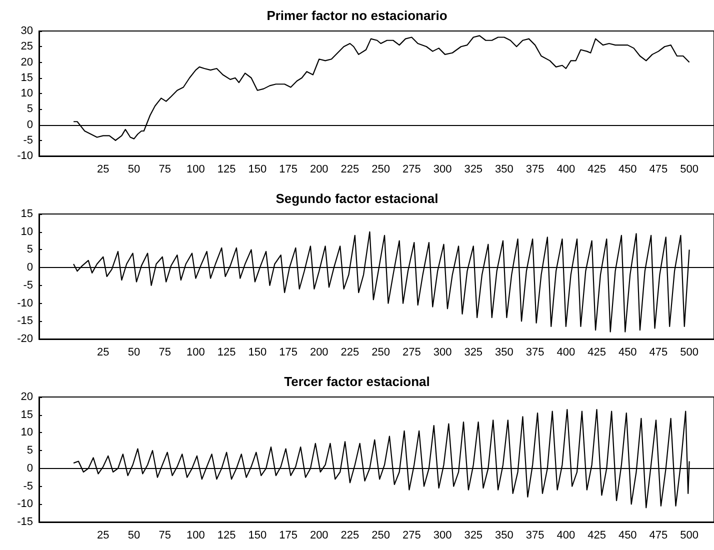 The image size is (714, 550). I want to click on y-tick-label: -20, so click(25, 339).